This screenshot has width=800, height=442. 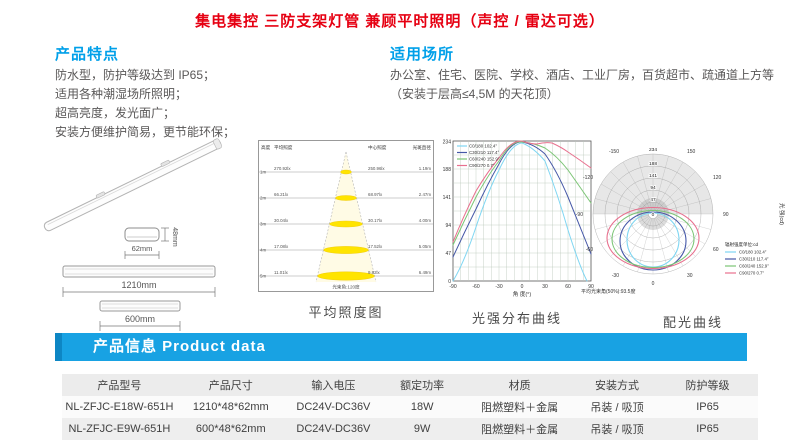 I want to click on col-header-size: 产品尺寸, so click(x=230, y=386).